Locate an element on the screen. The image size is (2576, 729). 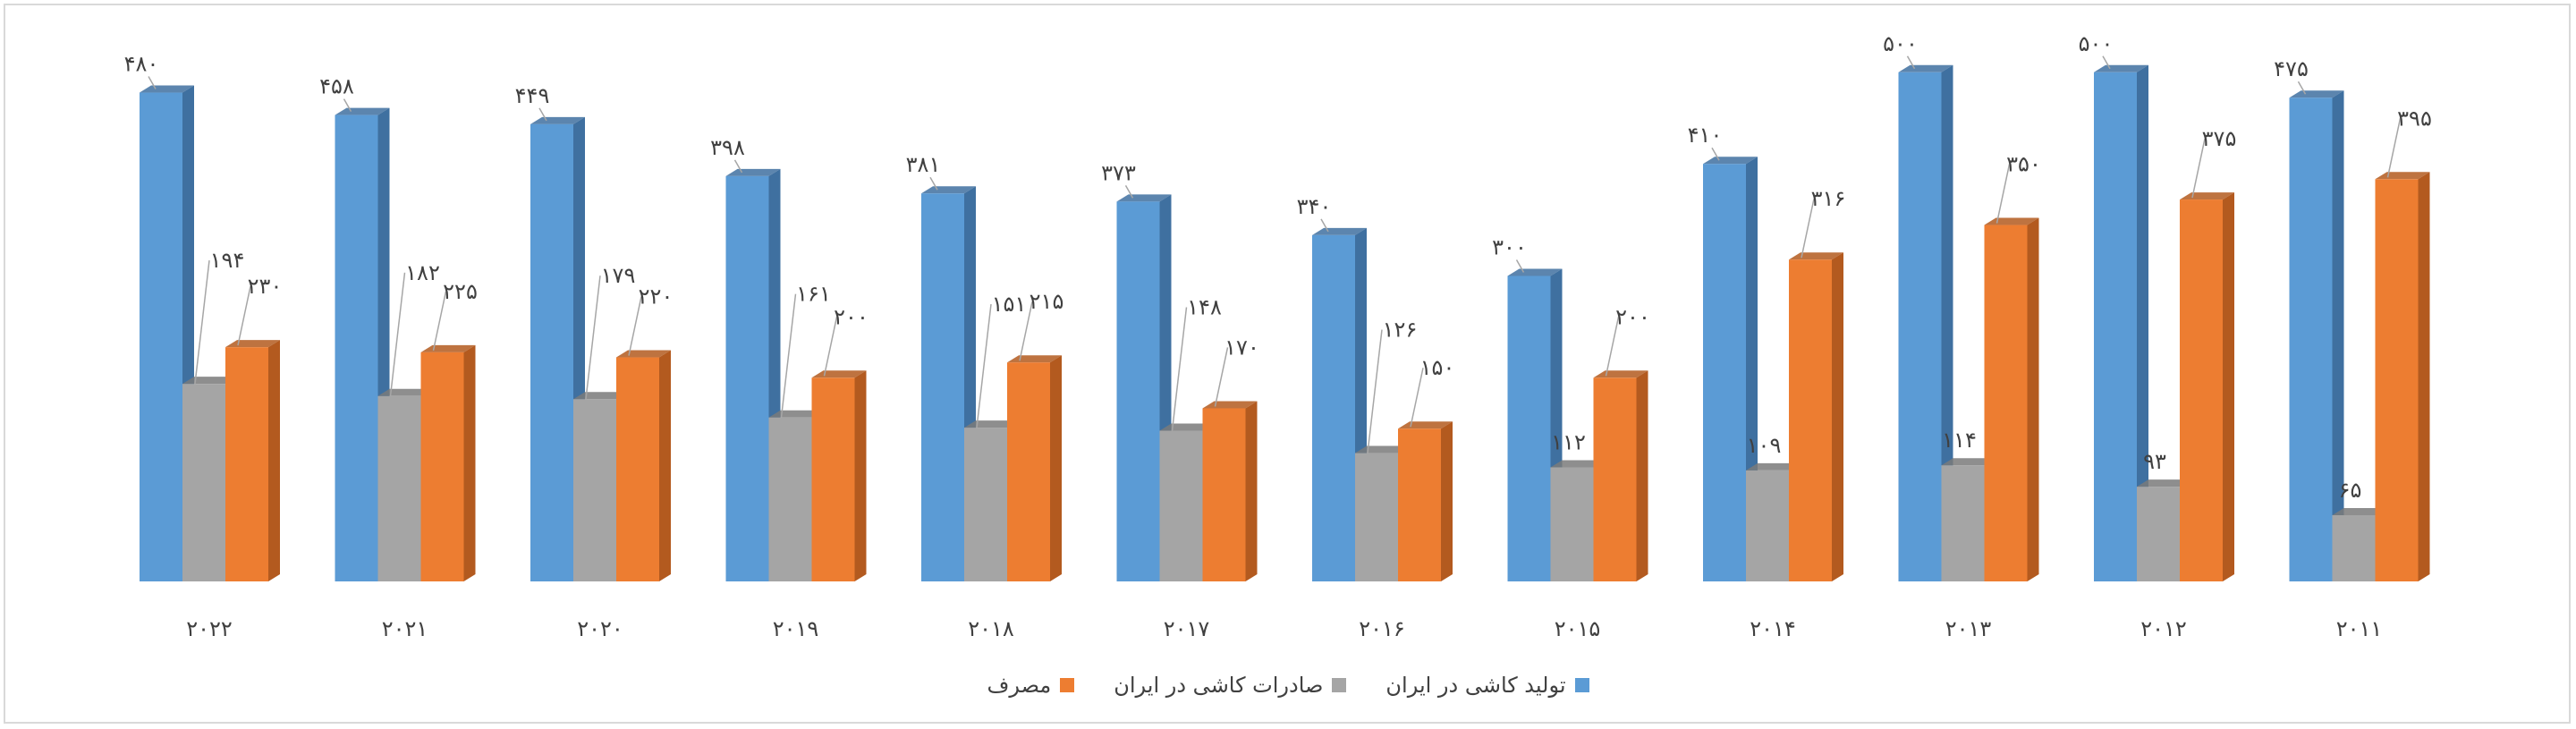
category-label-2011: ۲۰۱۱ is located at coordinates (2359, 629).